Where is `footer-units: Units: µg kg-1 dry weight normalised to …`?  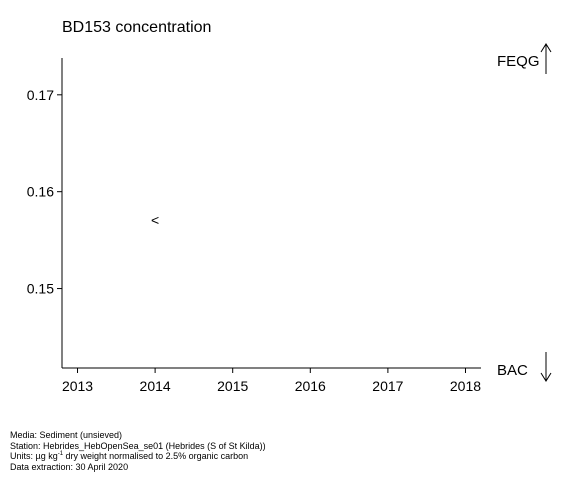
footer-units: Units: µg kg-1 dry weight normalised to … is located at coordinates (138, 456).